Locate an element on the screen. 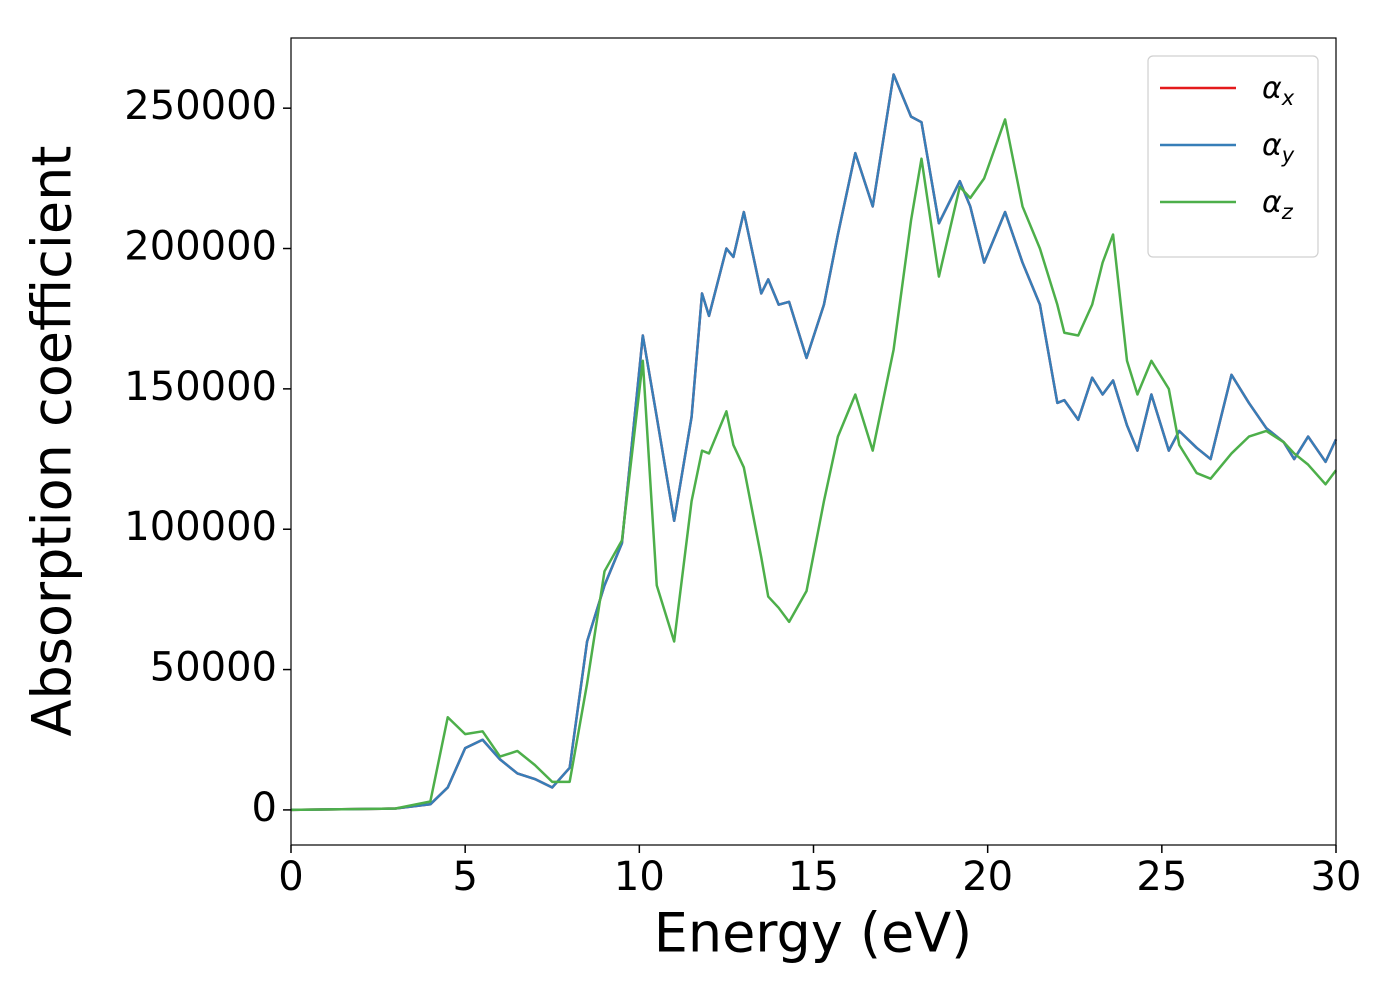  x-tick-label: 5 is located at coordinates (464, 877).